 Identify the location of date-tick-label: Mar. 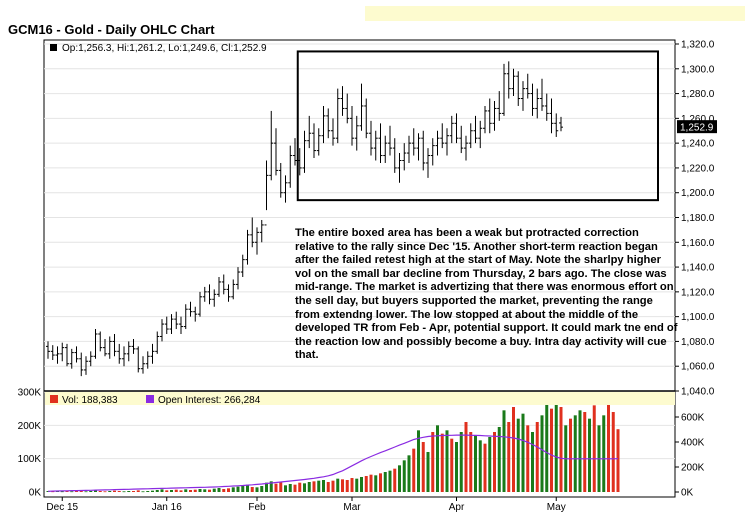
(352, 507).